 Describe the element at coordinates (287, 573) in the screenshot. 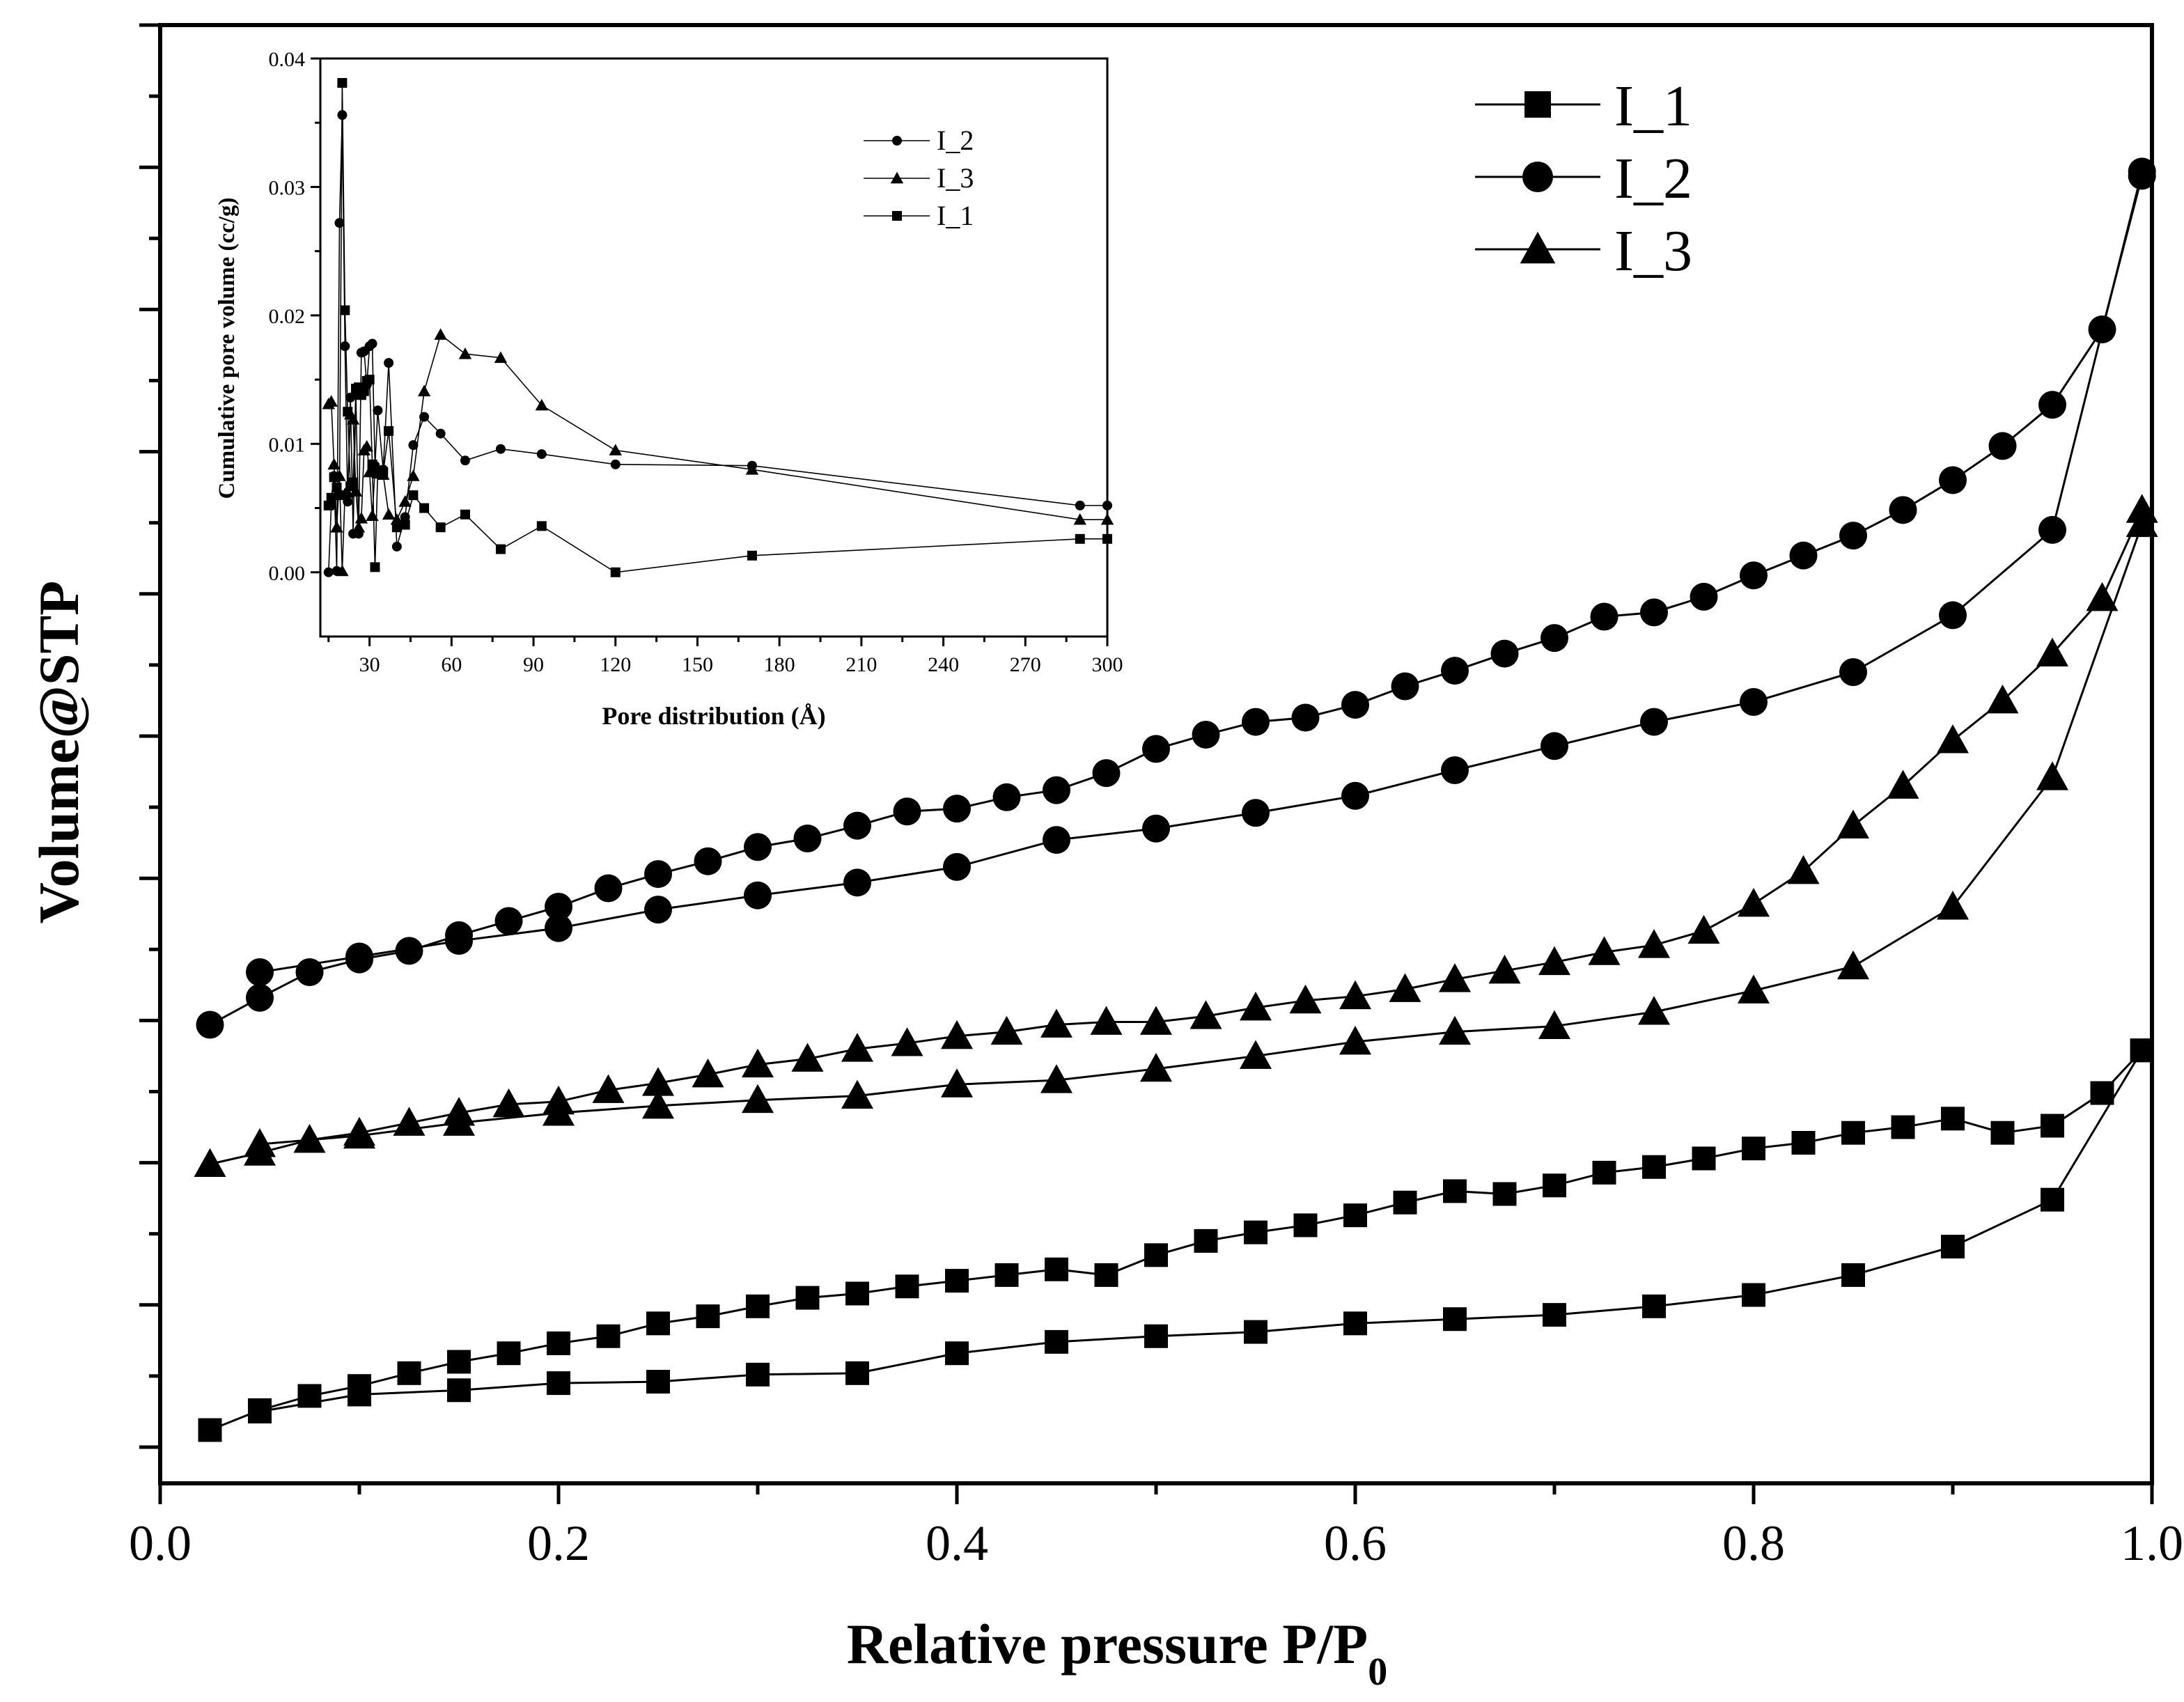

I see `inset-y-tick-label: 0.00` at that location.